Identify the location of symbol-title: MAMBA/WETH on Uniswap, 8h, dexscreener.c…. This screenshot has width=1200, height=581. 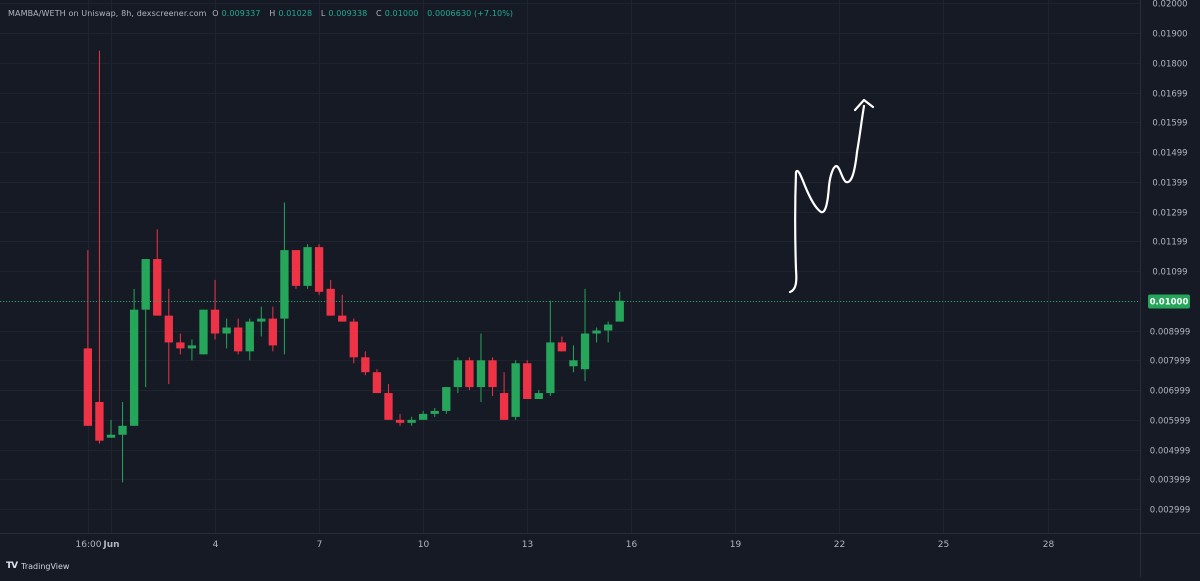
(107, 13).